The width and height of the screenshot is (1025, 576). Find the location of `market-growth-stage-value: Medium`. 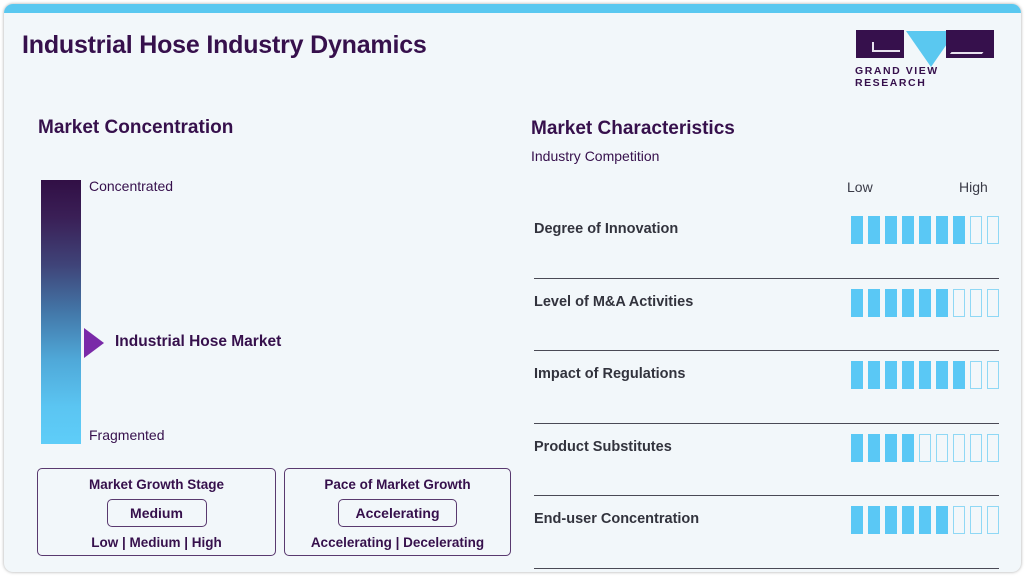

market-growth-stage-value: Medium is located at coordinates (156, 513).